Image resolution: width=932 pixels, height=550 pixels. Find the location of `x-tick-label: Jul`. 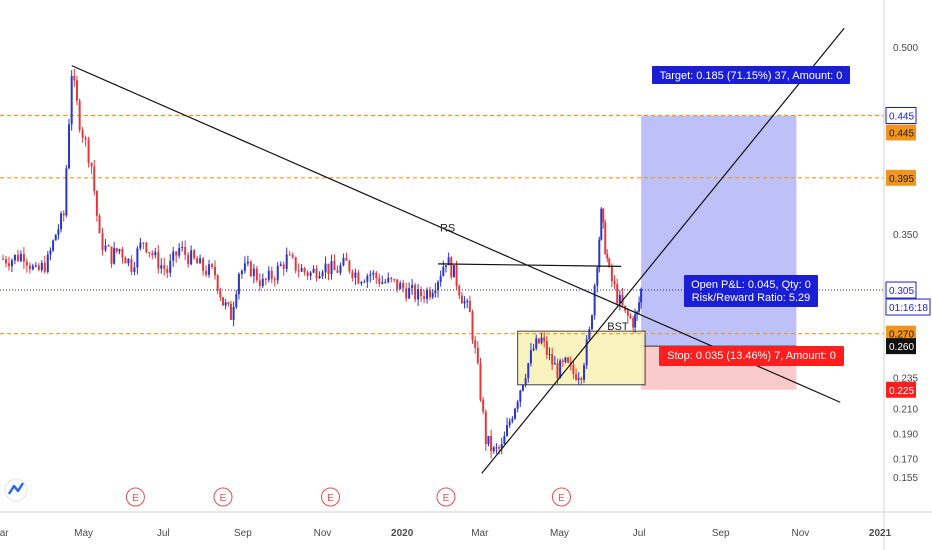

x-tick-label: Jul is located at coordinates (163, 533).